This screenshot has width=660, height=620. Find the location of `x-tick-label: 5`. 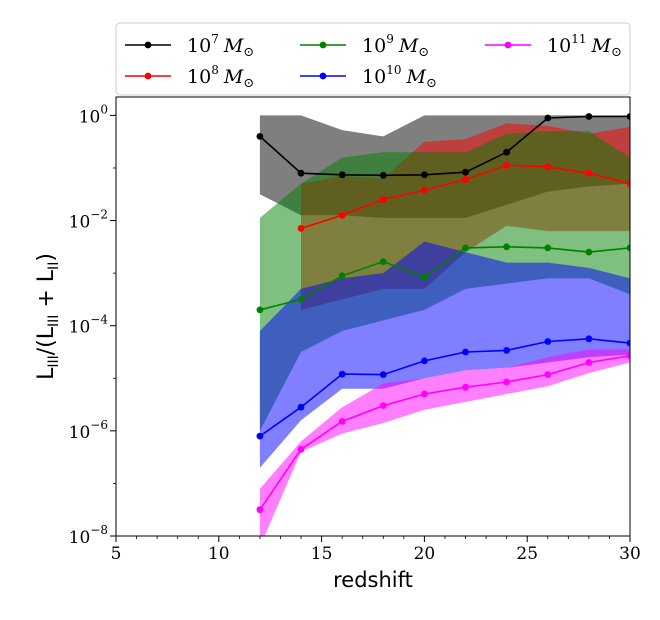

x-tick-label: 5 is located at coordinates (116, 554).